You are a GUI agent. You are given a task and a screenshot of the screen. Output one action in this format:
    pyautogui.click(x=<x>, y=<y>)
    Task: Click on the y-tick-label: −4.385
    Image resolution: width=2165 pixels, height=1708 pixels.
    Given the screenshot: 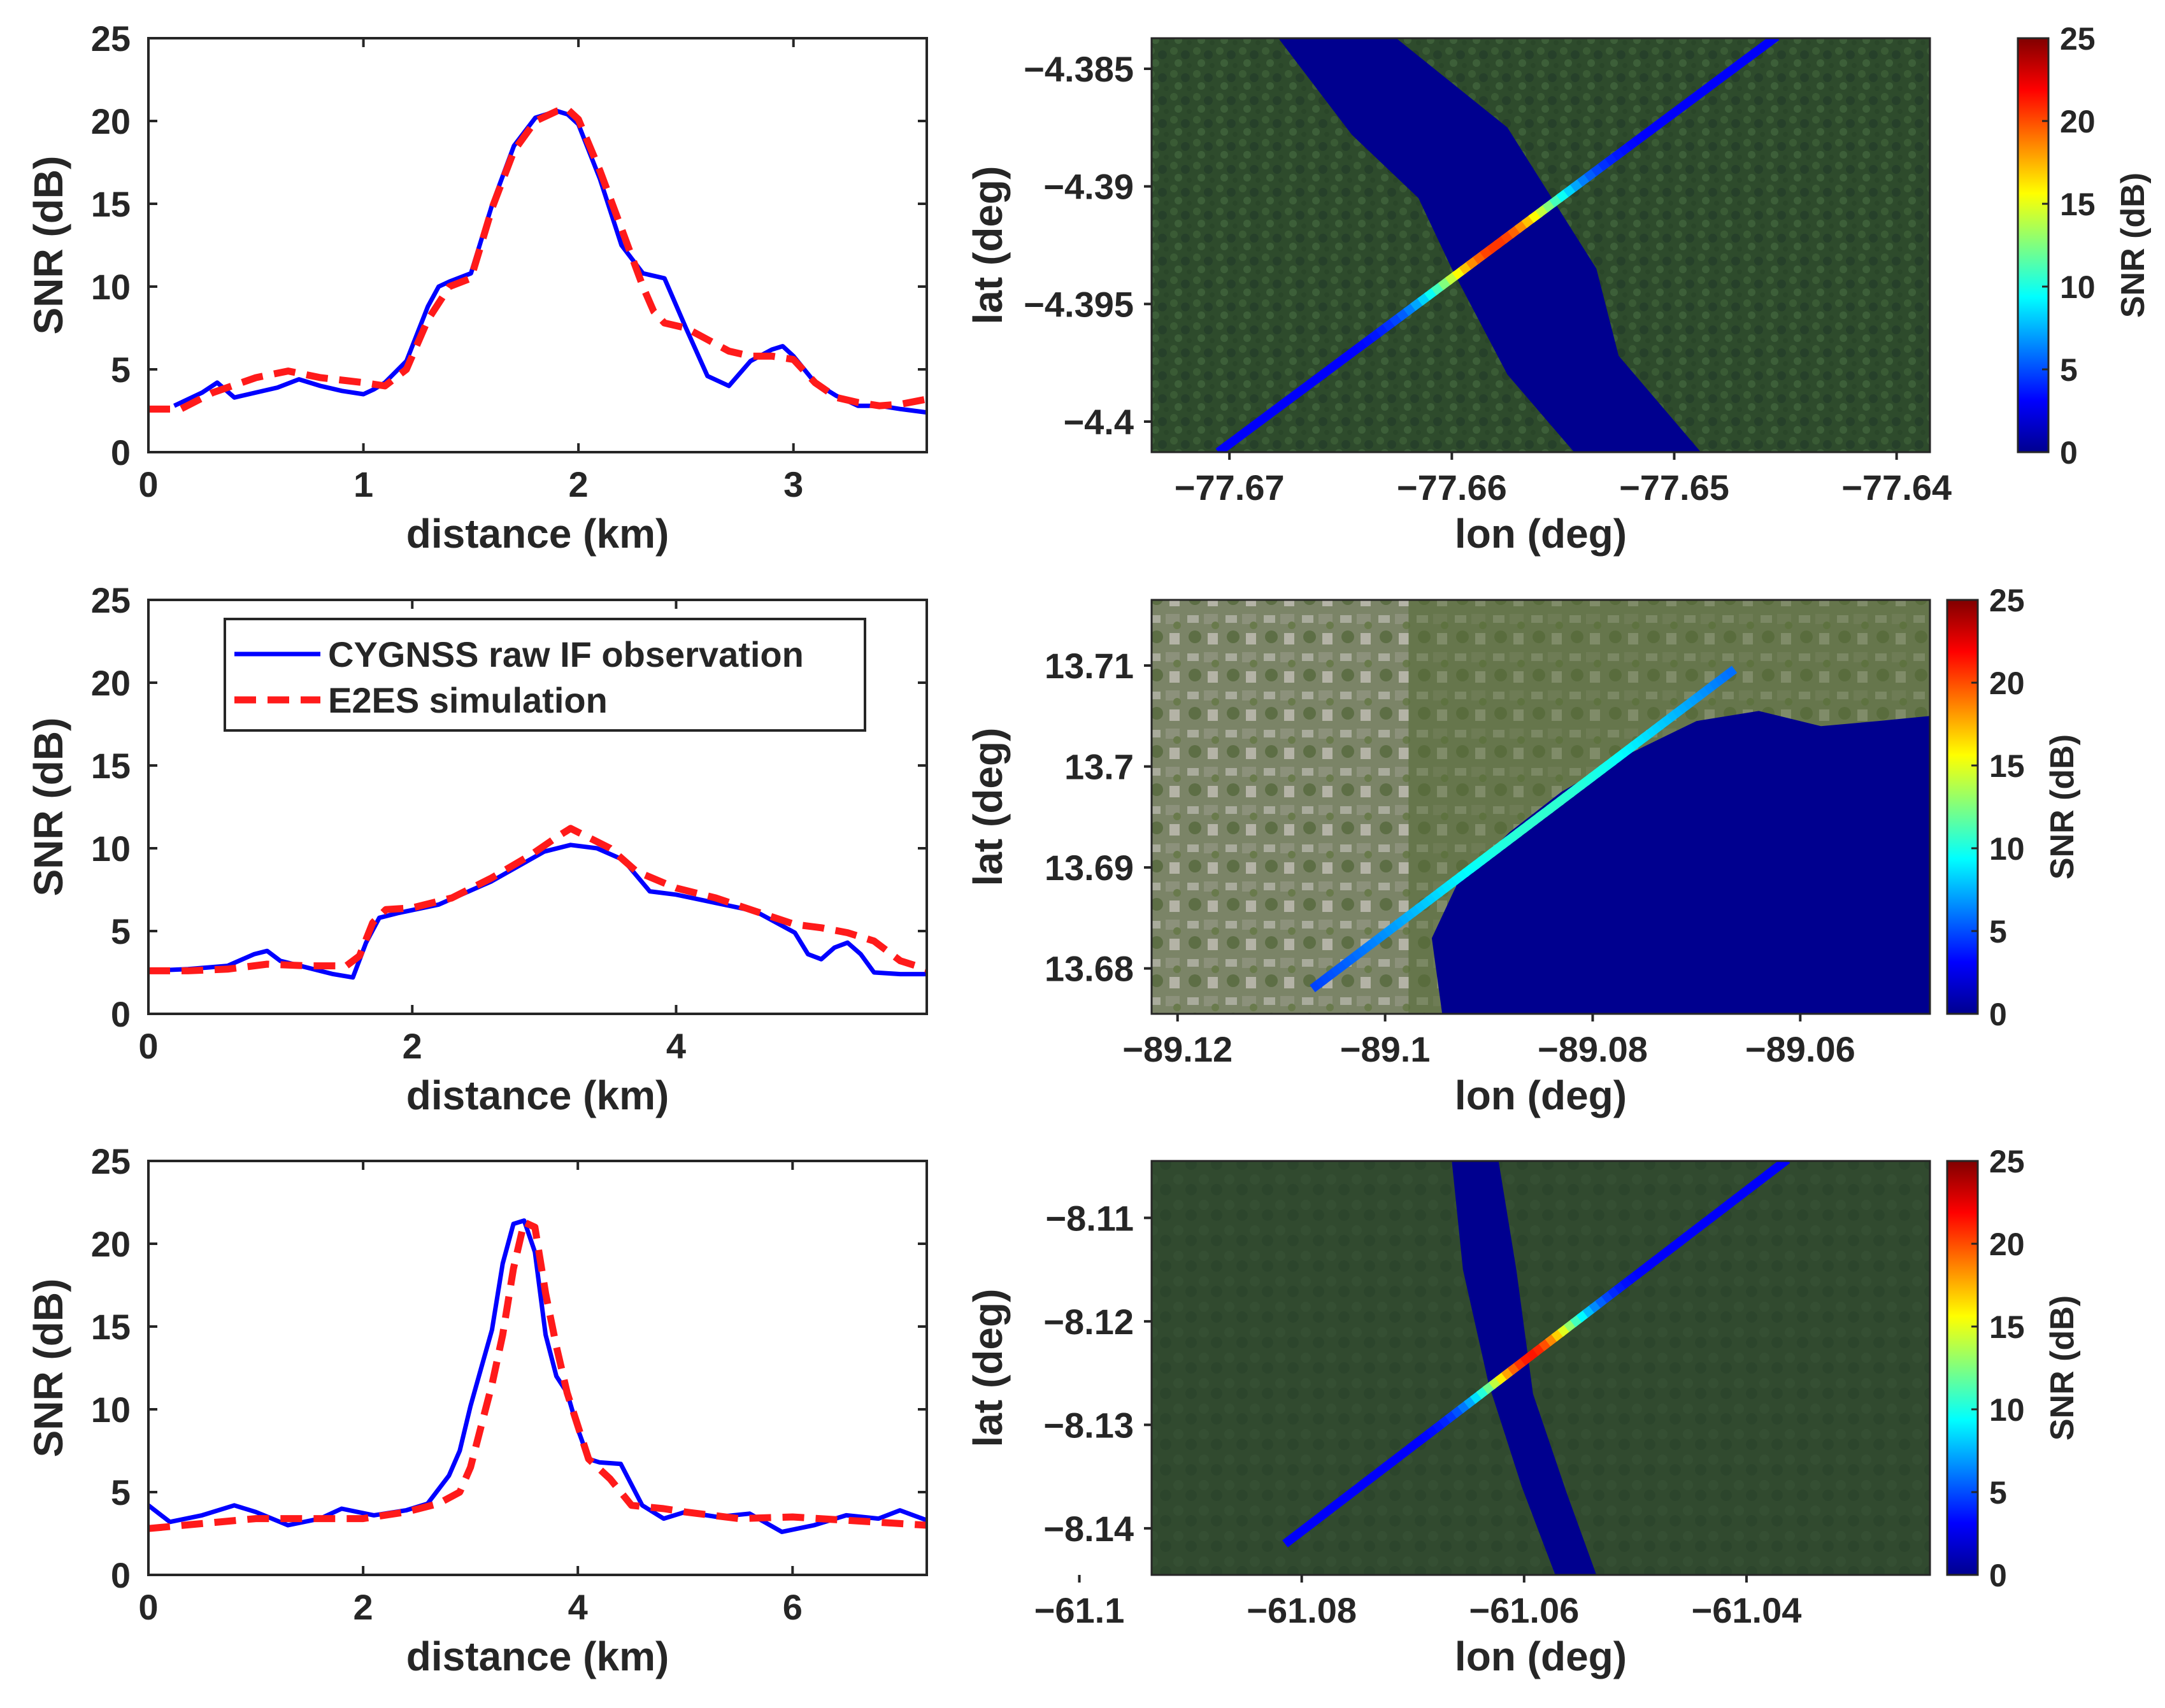 What is the action you would take?
    pyautogui.click(x=1079, y=69)
    